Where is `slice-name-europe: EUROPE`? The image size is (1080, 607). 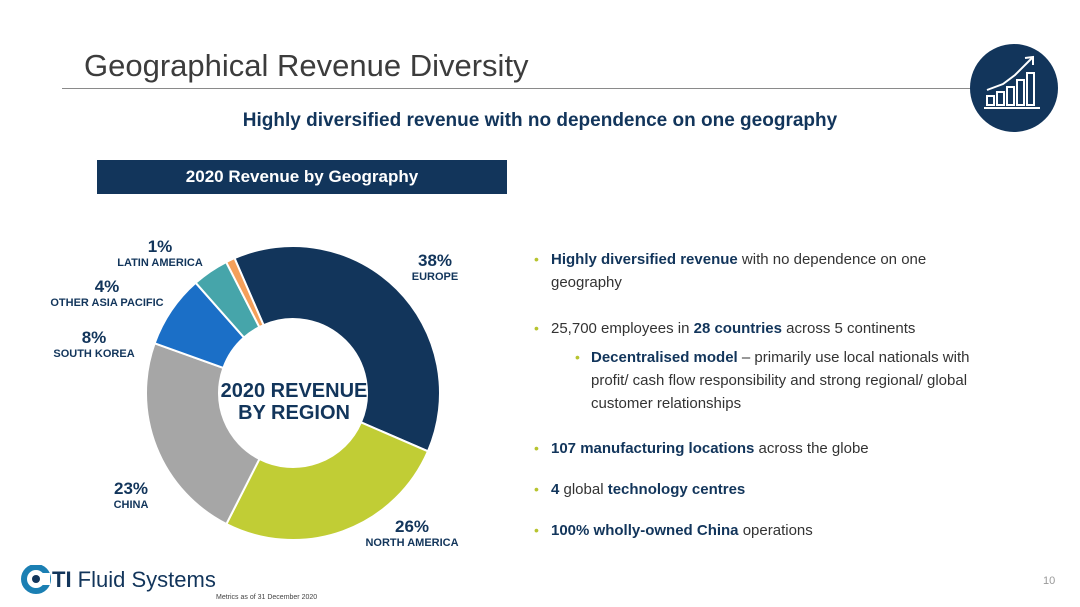 slice-name-europe: EUROPE is located at coordinates (435, 277).